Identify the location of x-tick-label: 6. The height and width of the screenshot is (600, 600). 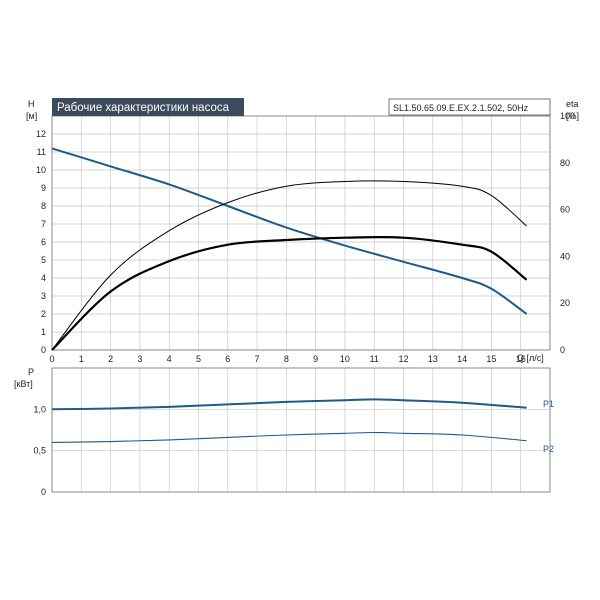
(227, 359).